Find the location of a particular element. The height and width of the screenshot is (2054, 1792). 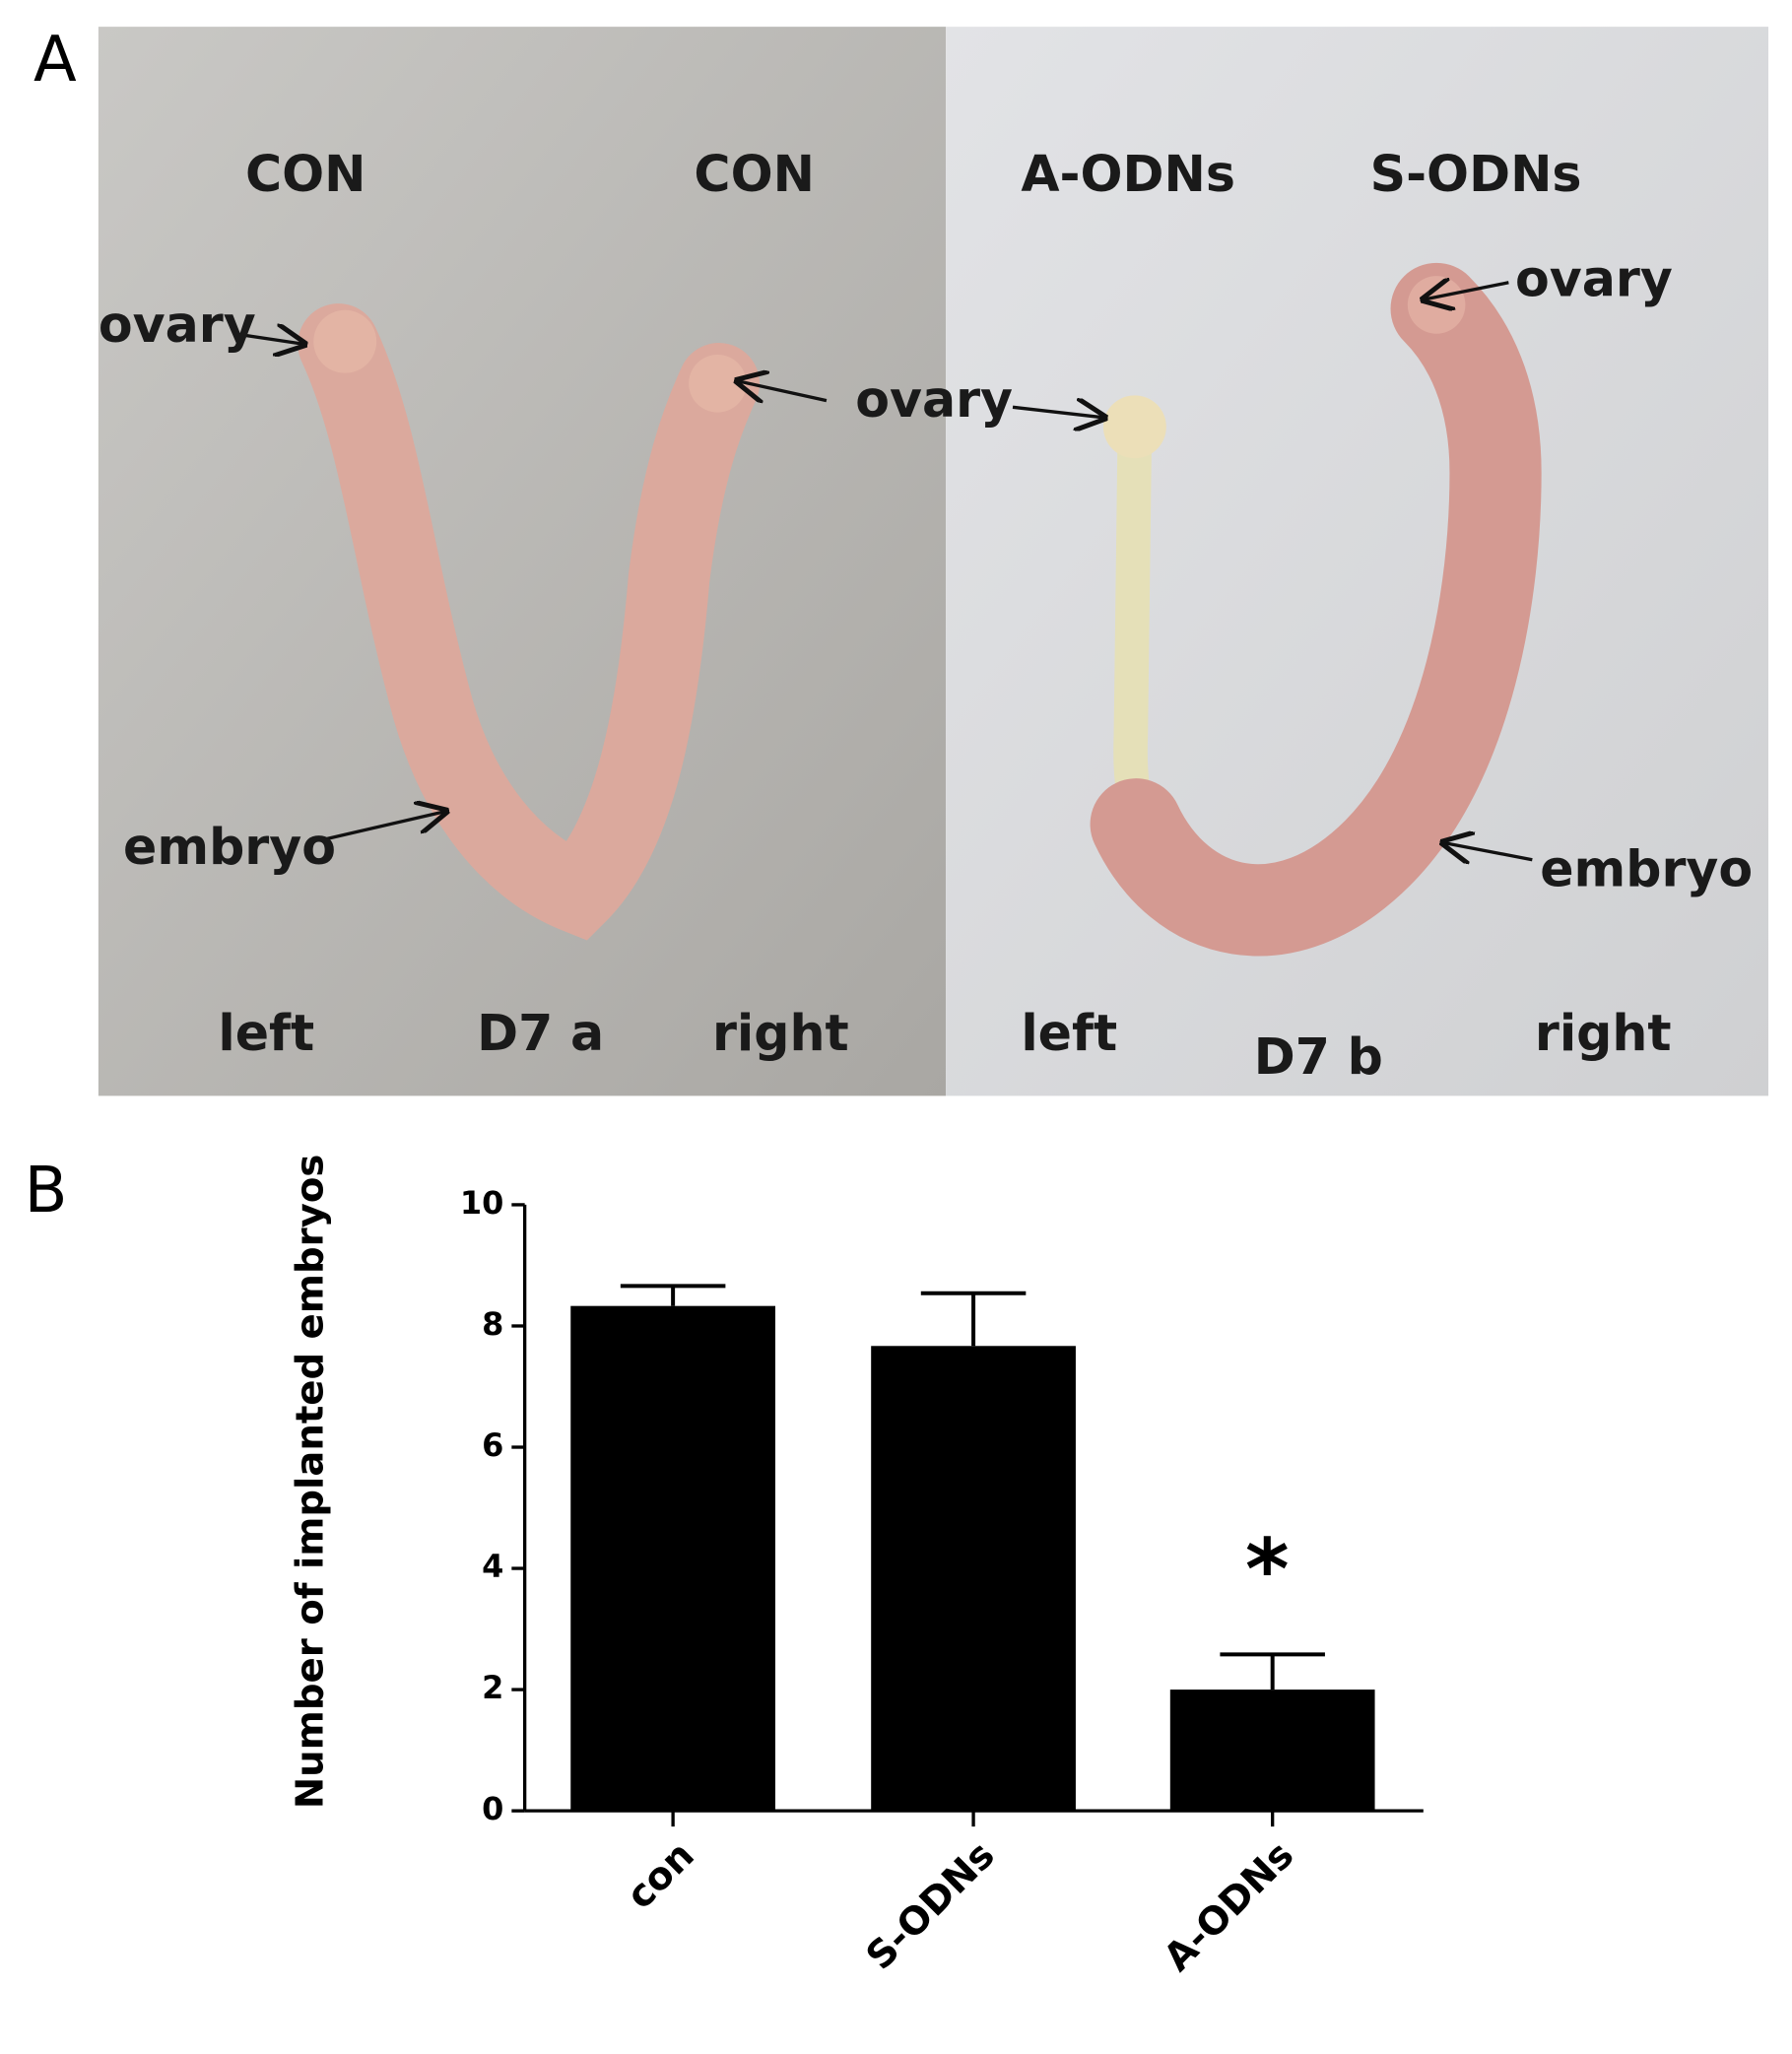

uterus-s-odns is located at coordinates (1316, 609).